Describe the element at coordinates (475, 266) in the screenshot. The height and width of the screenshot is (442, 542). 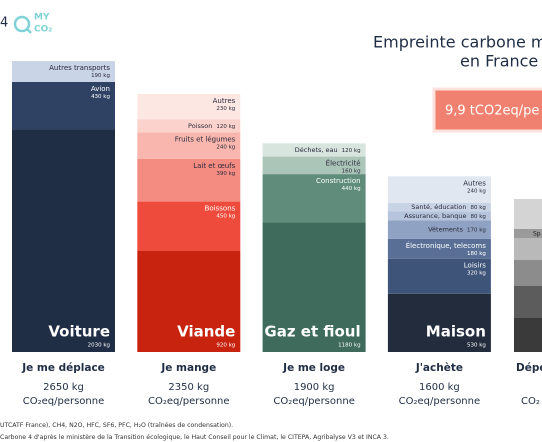
I see `segment-label: Loisirs` at that location.